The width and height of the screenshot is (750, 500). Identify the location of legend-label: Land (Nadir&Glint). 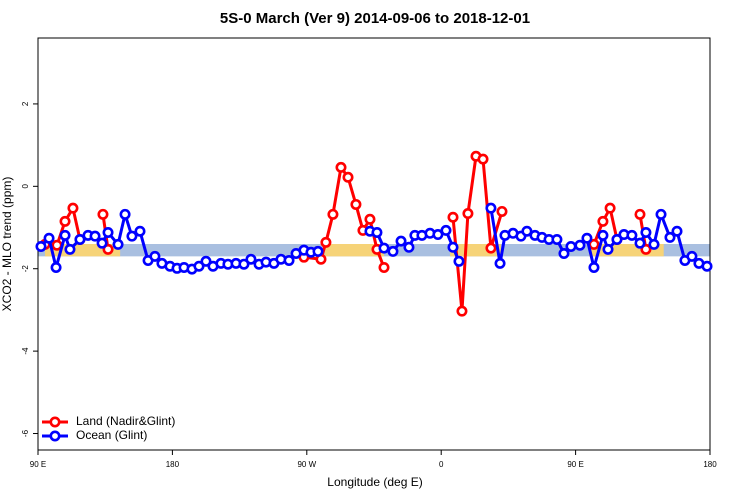
(125, 421).